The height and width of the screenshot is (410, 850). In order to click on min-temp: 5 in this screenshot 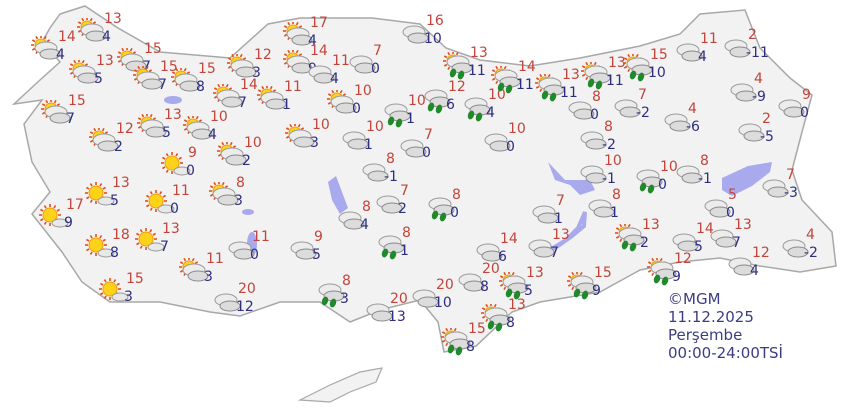, I will do `click(114, 201)`.